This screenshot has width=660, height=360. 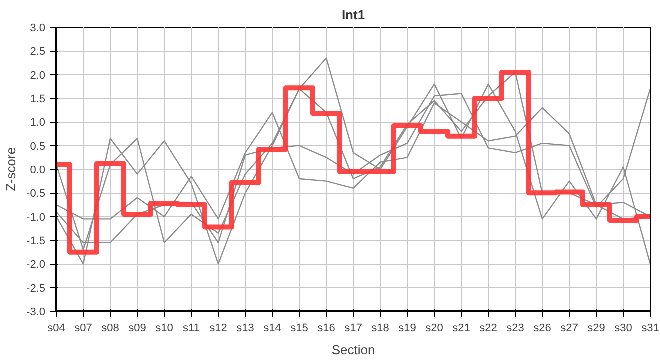 I want to click on x-tick-label: s27, so click(x=569, y=328).